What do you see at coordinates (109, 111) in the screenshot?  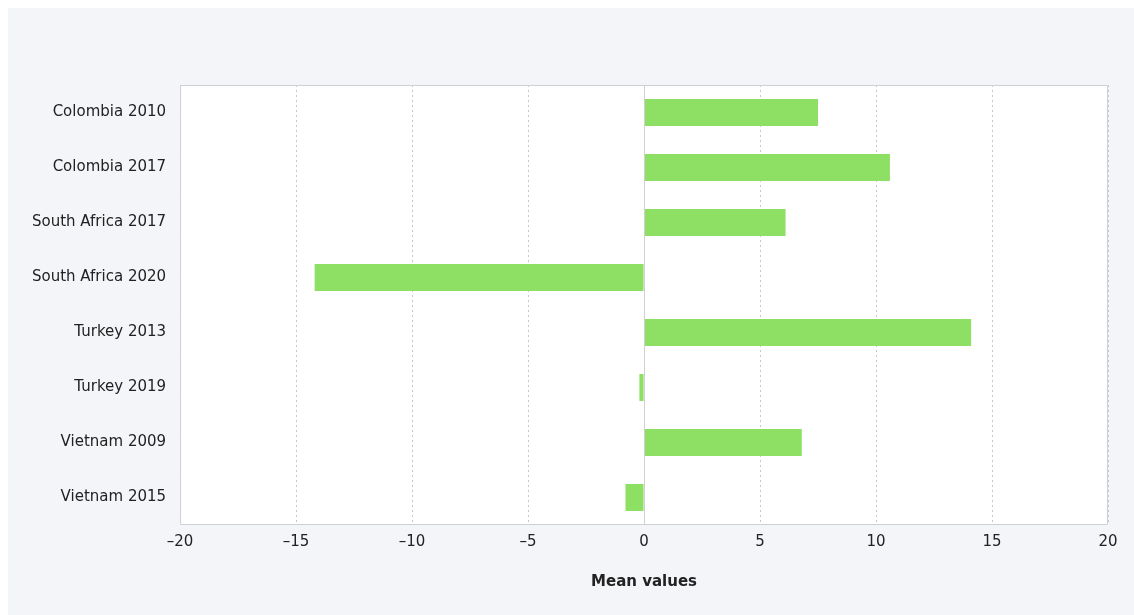 I see `y-tick-label: Colombia 2010` at bounding box center [109, 111].